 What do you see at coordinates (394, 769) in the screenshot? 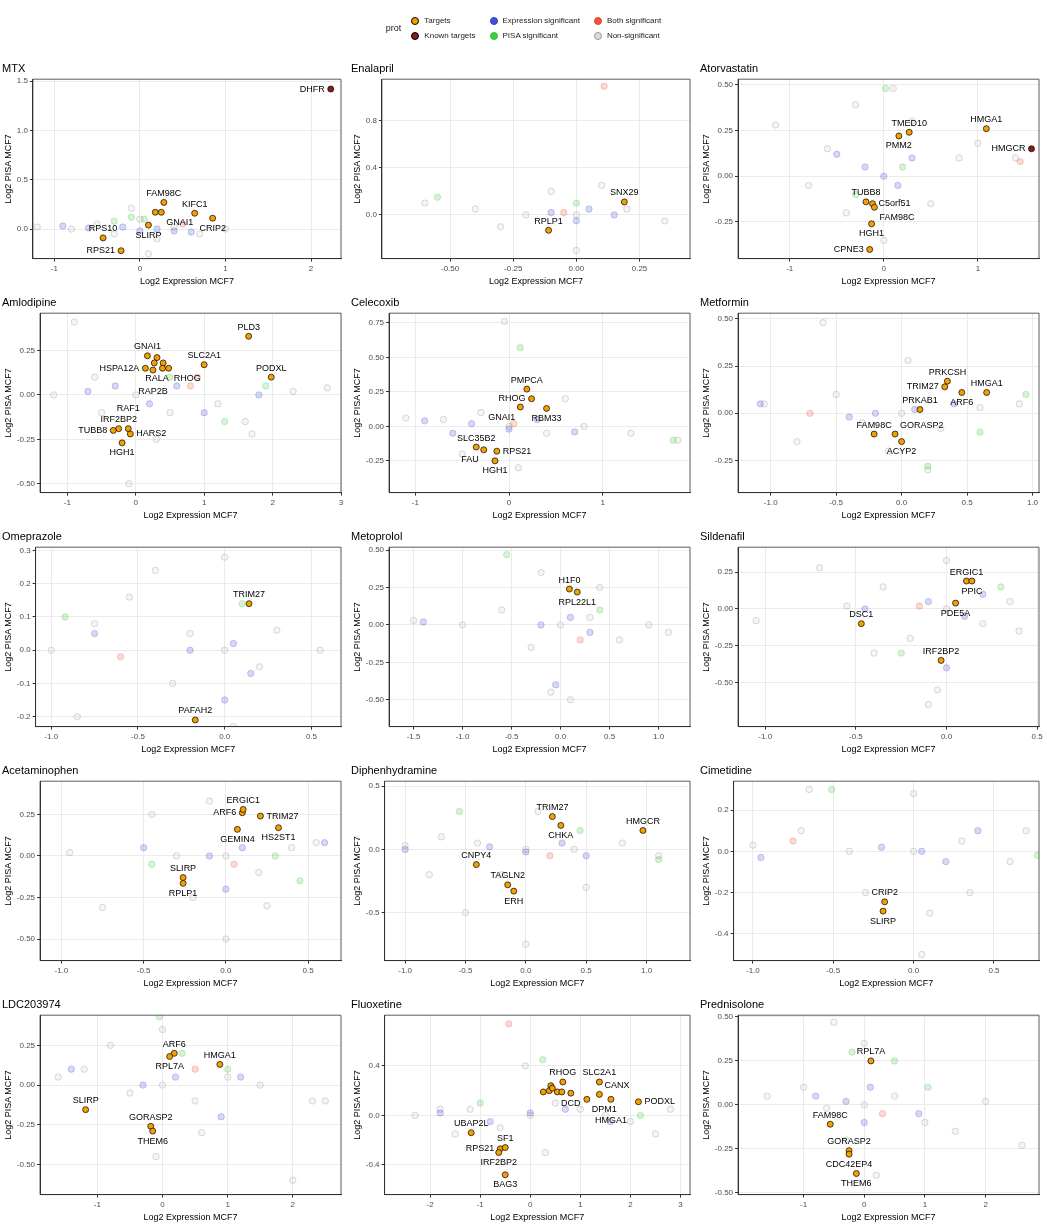
I see `chart-title: Diphenhydramine` at bounding box center [394, 769].